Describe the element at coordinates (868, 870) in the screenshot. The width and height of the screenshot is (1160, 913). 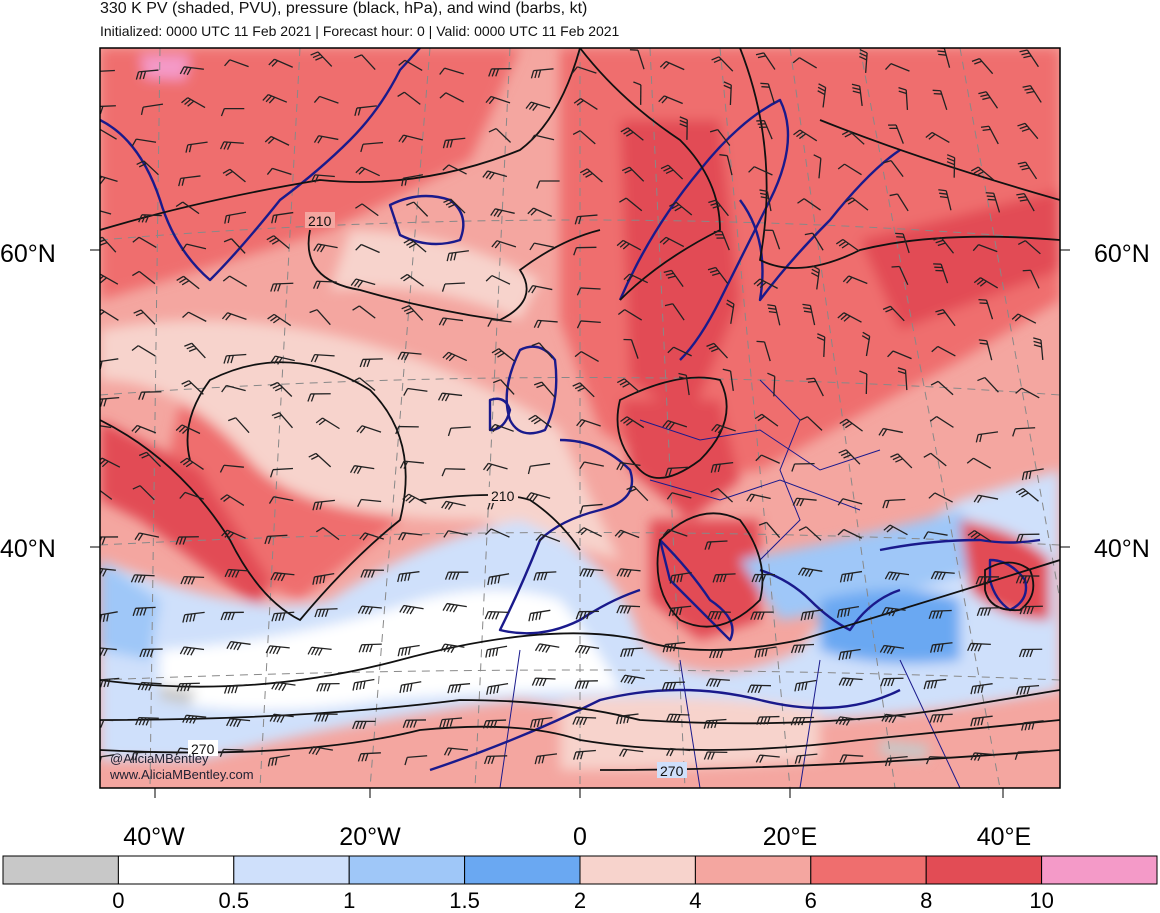
I see `colorbar-bin` at that location.